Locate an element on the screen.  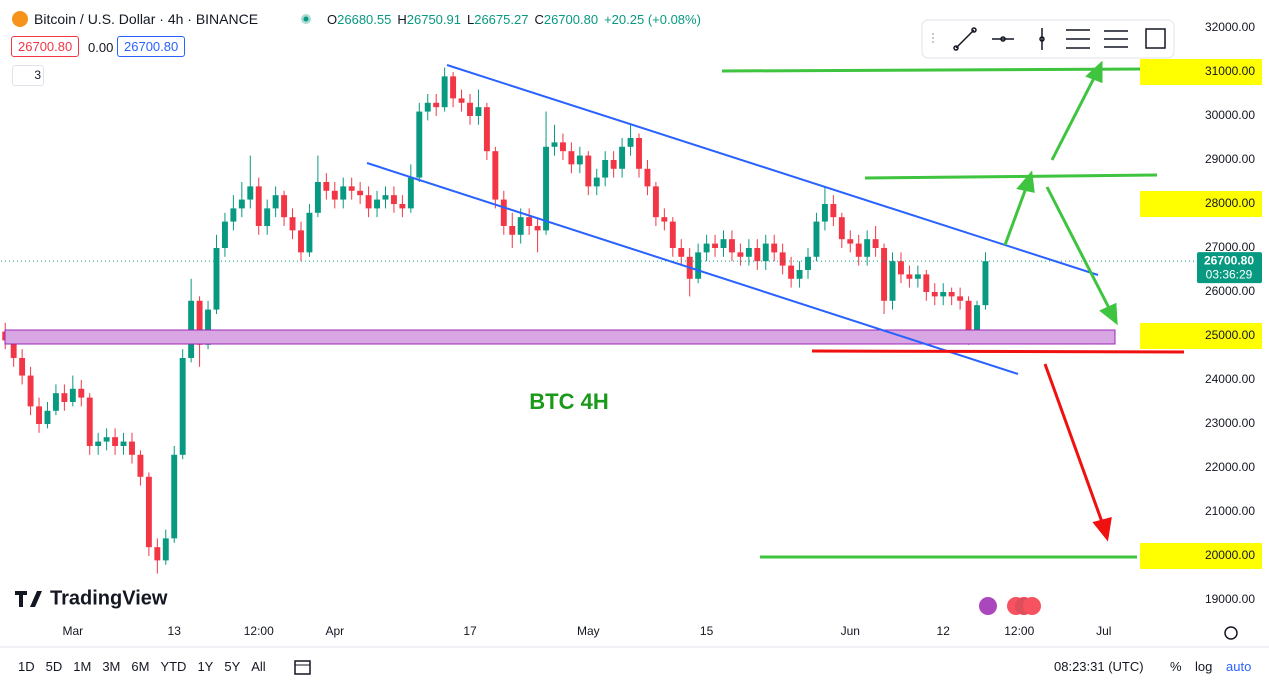
x-tick-label: Mar is located at coordinates (72, 631).